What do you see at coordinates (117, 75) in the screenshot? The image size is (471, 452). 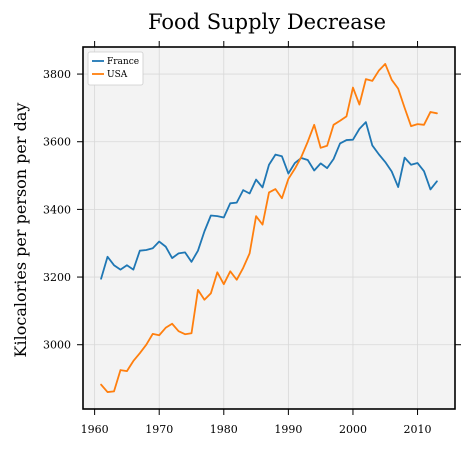 I see `legend-label-usa: USA` at bounding box center [117, 75].